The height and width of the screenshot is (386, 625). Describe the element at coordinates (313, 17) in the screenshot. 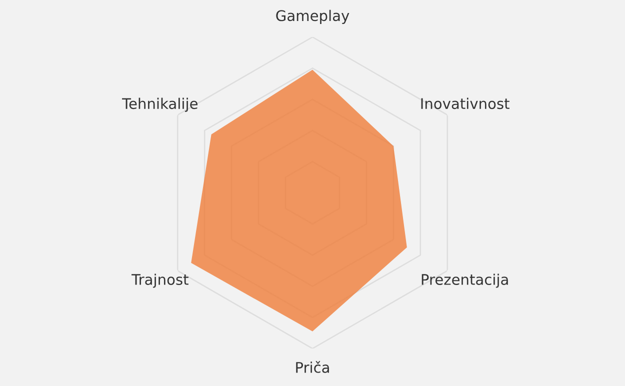

I see `spoke-label: Gameplay` at that location.